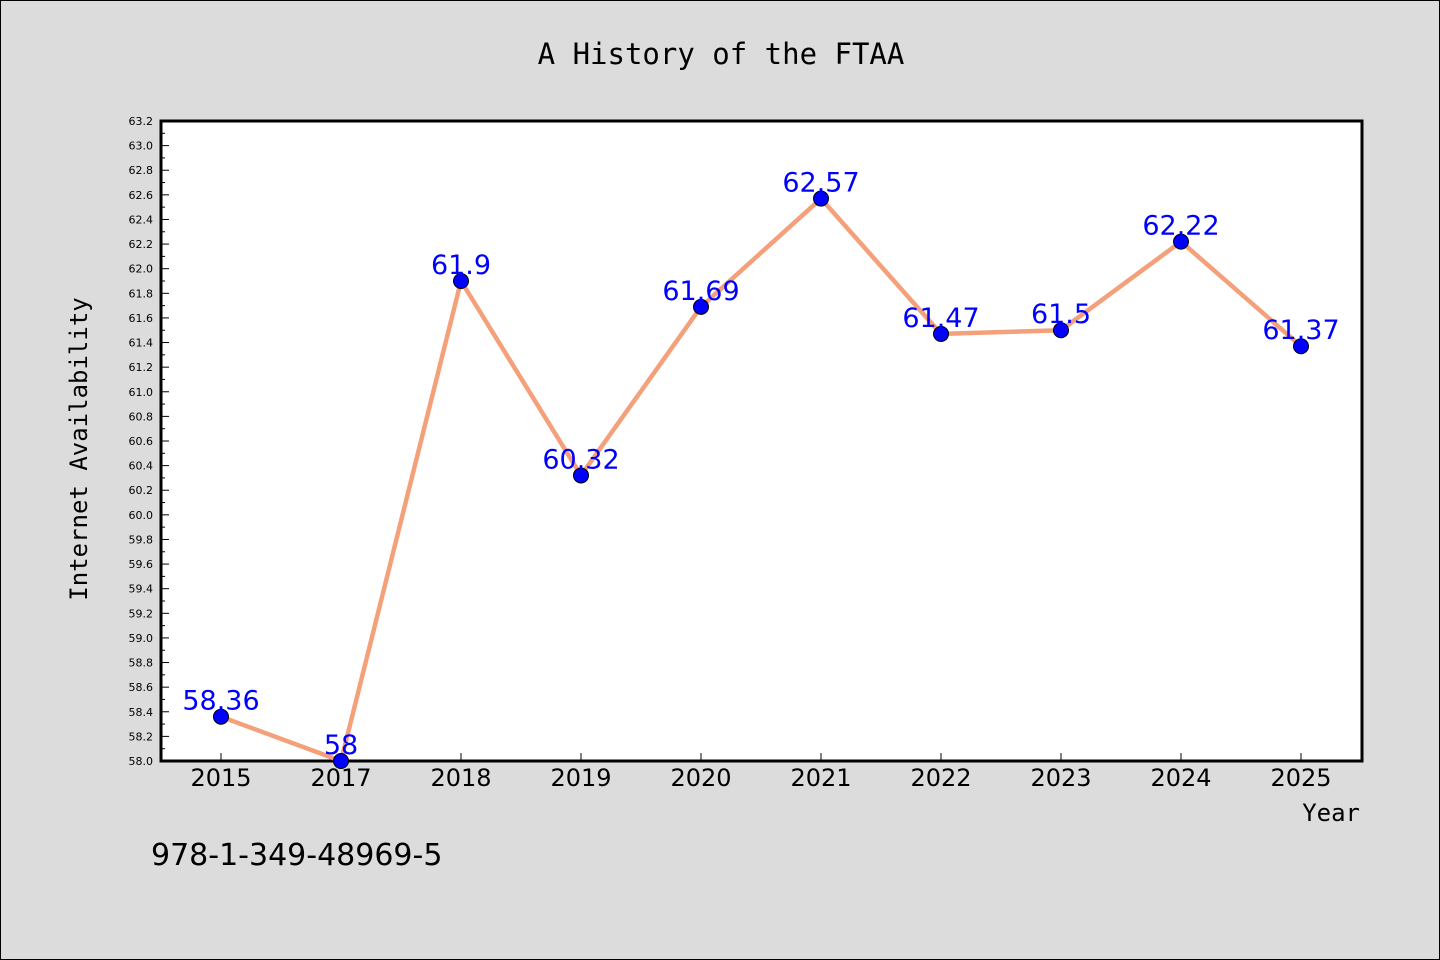  I want to click on y-axis-label: Internet Availability, so click(79, 448).